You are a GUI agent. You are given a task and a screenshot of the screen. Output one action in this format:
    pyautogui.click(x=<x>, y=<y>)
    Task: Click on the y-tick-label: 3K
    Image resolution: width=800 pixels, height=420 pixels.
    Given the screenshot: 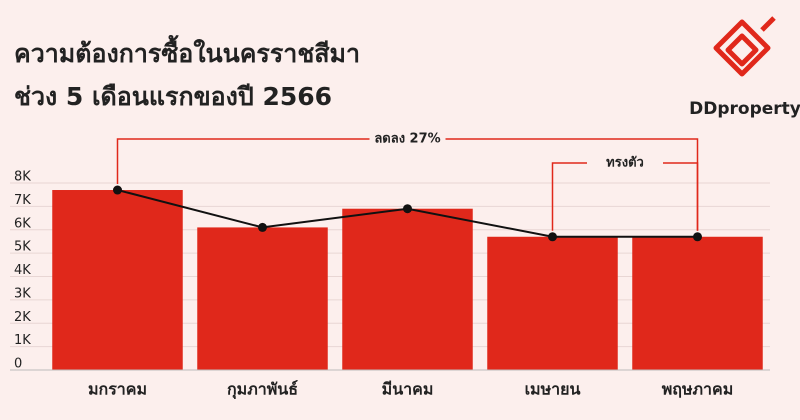 What is the action you would take?
    pyautogui.click(x=22, y=293)
    